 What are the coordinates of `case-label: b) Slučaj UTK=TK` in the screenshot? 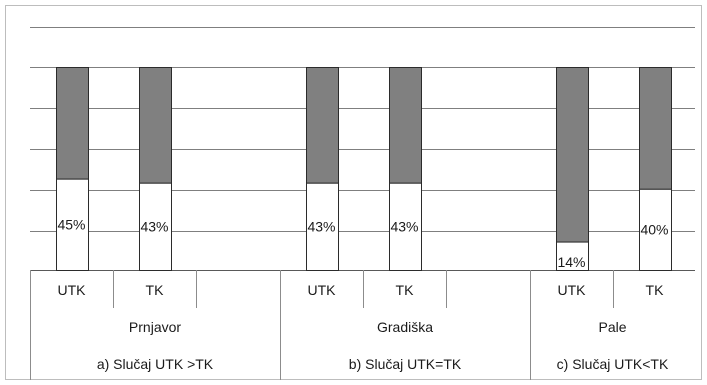 It's located at (405, 364).